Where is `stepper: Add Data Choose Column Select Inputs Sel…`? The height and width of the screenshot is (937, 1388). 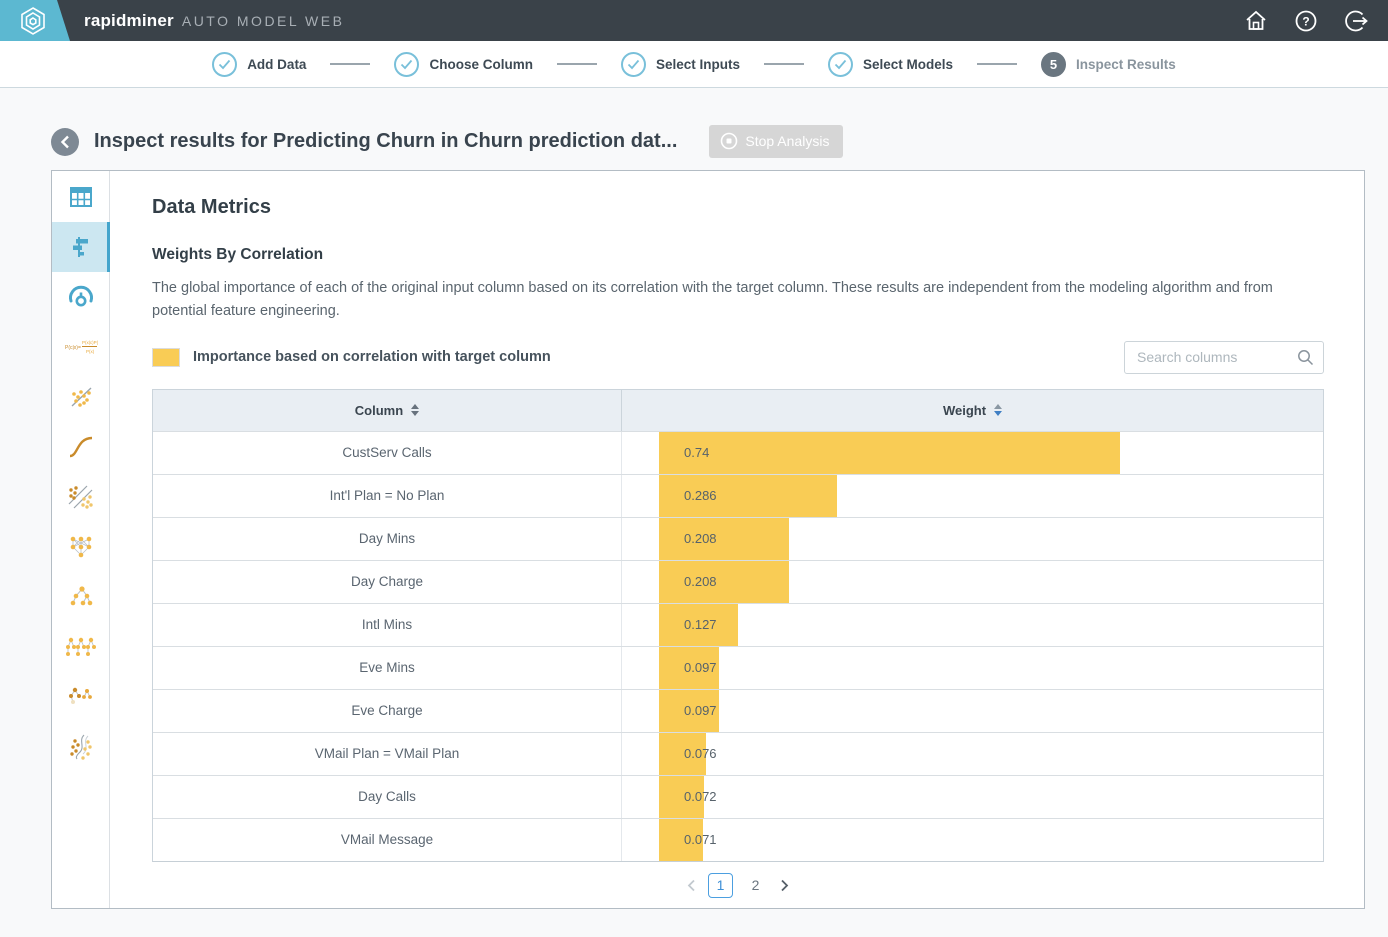
stepper: Add Data Choose Column Select Inputs Sel… is located at coordinates (694, 64).